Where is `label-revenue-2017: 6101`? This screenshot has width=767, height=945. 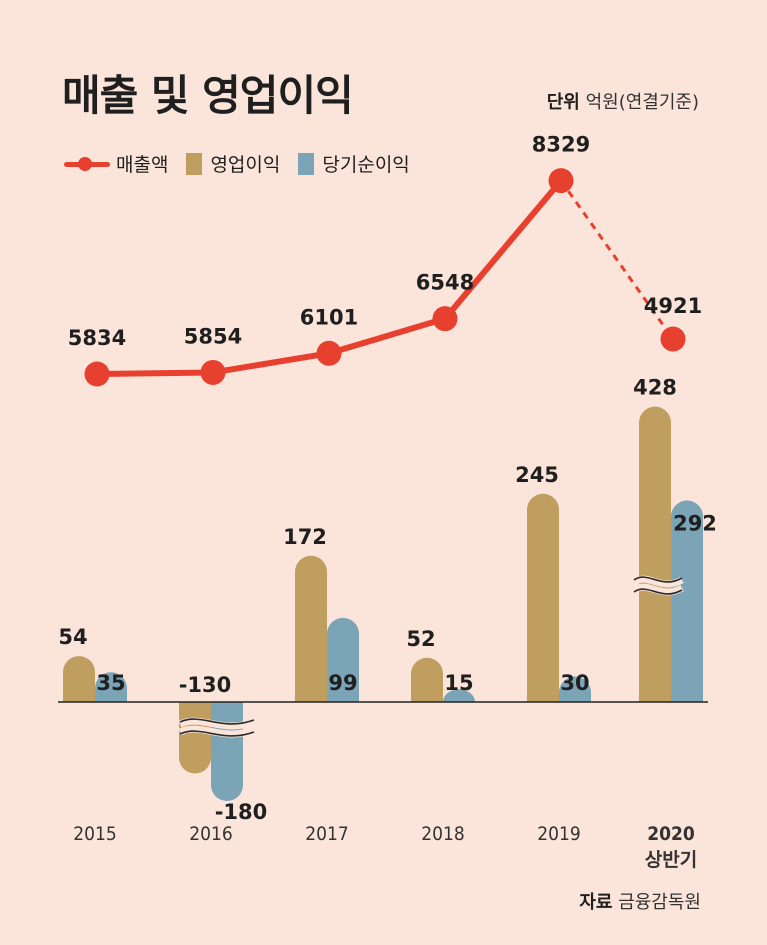
label-revenue-2017: 6101 is located at coordinates (329, 317).